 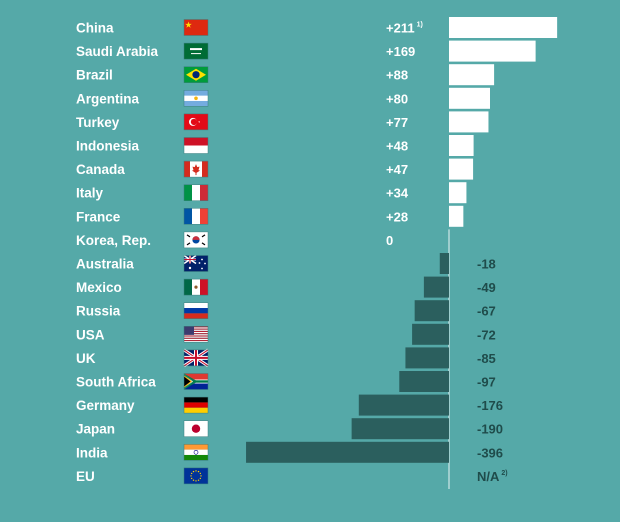 What do you see at coordinates (486, 264) in the screenshot?
I see `value-label-australia: -18` at bounding box center [486, 264].